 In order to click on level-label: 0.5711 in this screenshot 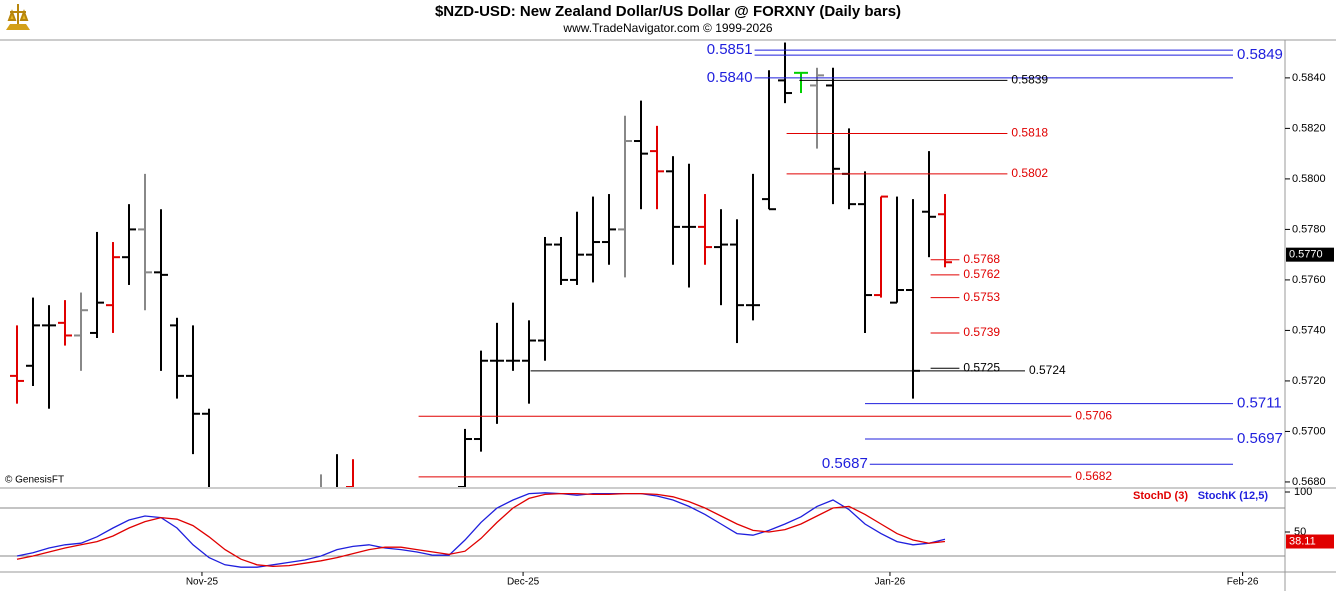, I will do `click(1259, 403)`.